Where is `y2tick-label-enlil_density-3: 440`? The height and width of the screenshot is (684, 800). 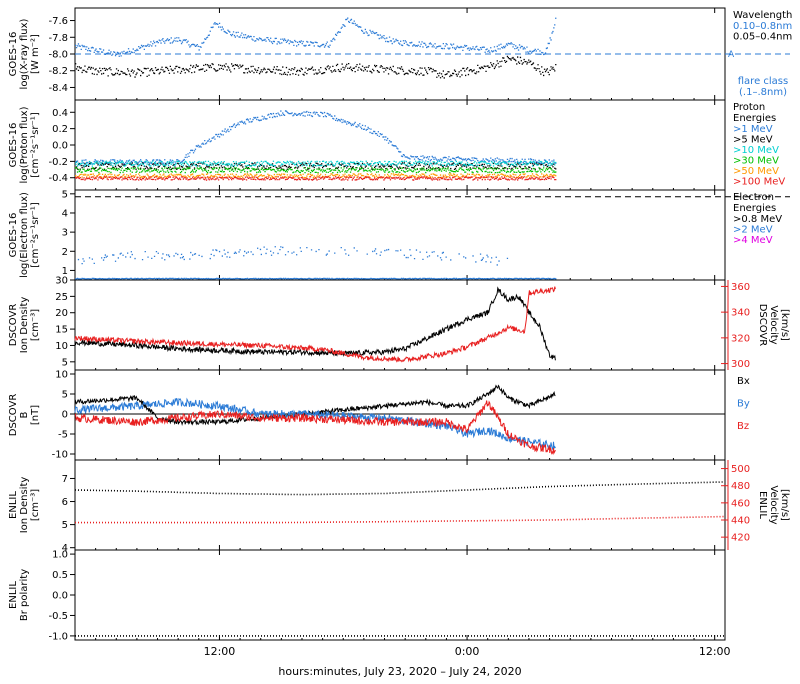
y2tick-label-enlil_density-3: 440 is located at coordinates (740, 521).